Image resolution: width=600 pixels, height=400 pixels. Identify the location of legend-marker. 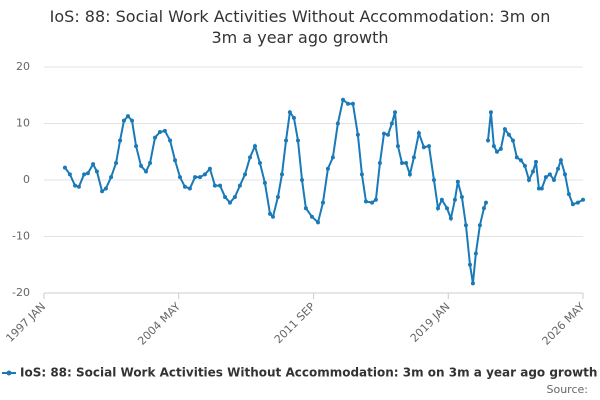
(9, 373).